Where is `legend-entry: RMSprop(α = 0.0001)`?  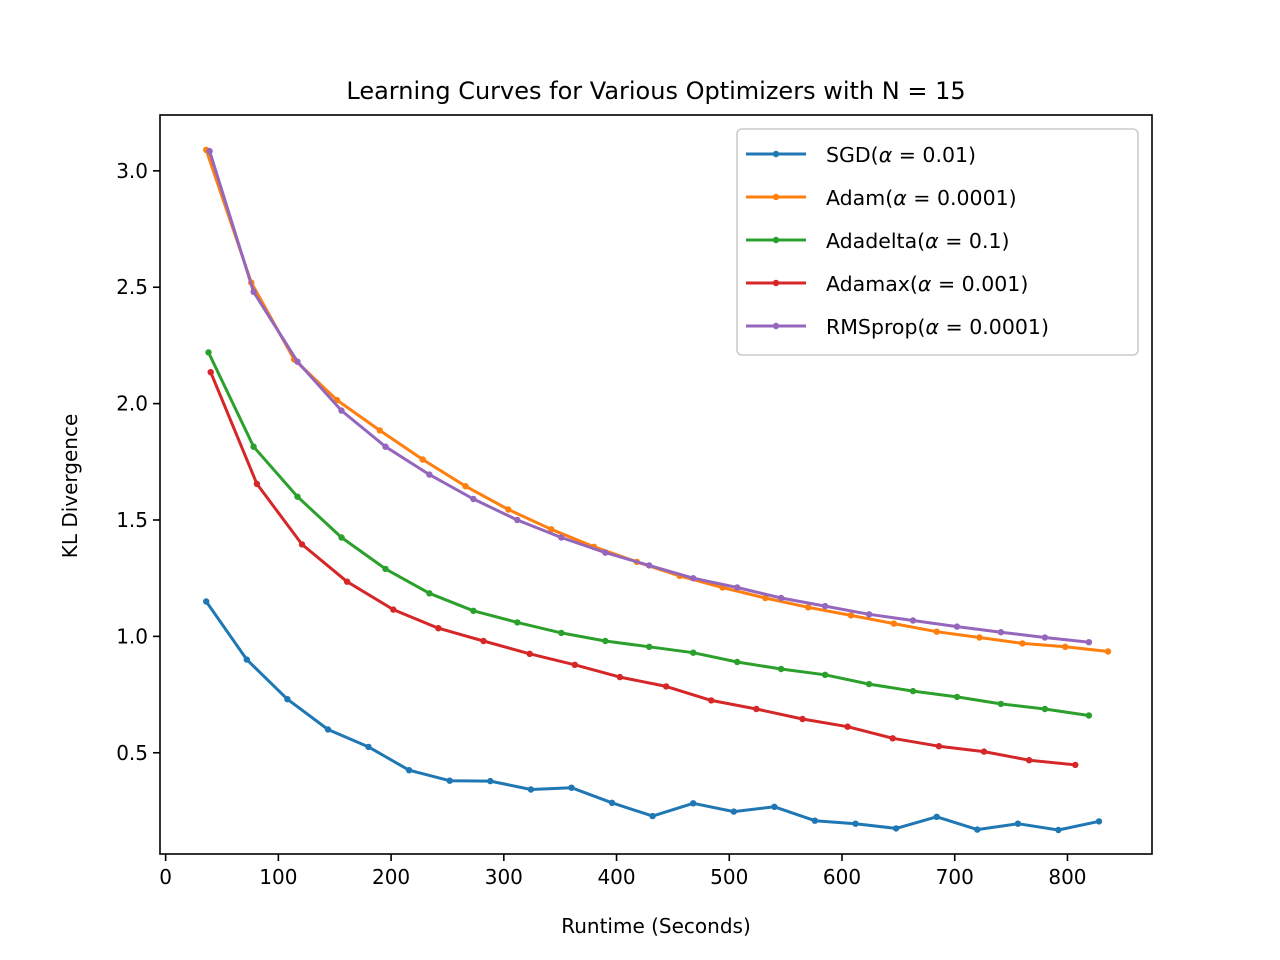 legend-entry: RMSprop(α = 0.0001) is located at coordinates (897, 327).